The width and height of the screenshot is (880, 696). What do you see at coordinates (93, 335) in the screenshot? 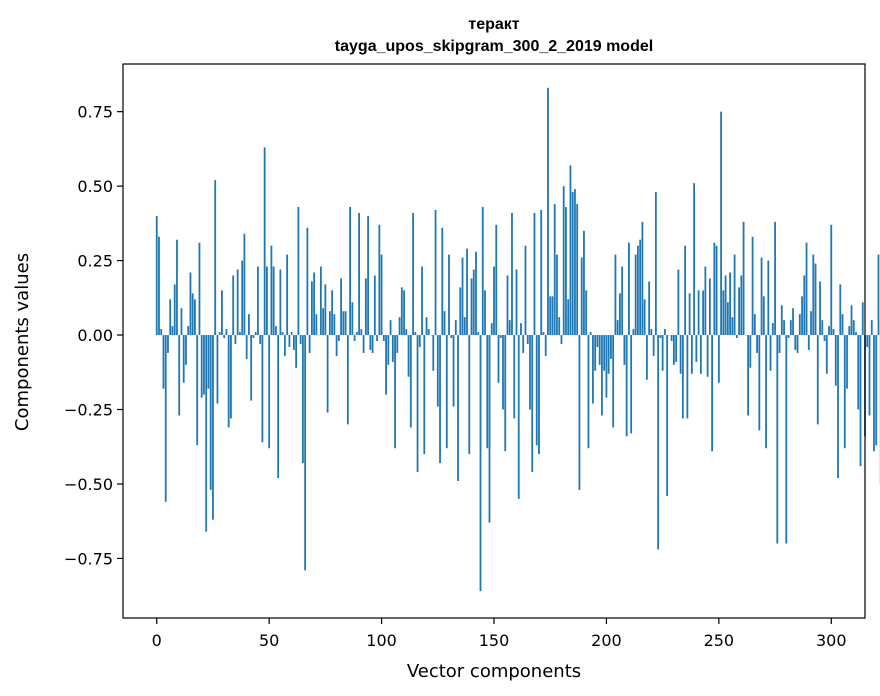
I see `y-axis-ticks: −0.75 −0.50 −0.25 0.00 0.25 0.50 0.75` at bounding box center [93, 335].